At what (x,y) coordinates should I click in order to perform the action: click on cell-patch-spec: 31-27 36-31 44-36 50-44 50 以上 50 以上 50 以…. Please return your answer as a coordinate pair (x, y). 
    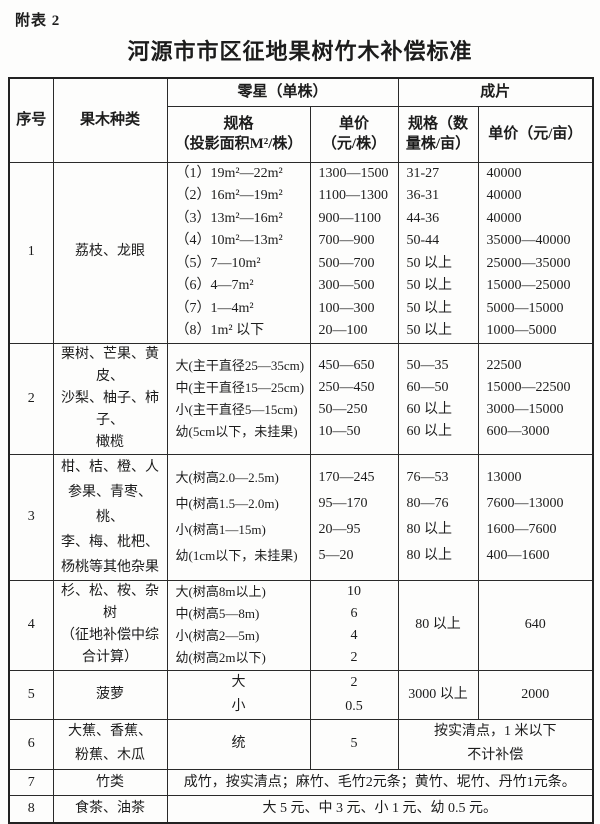
    Looking at the image, I should click on (438, 252).